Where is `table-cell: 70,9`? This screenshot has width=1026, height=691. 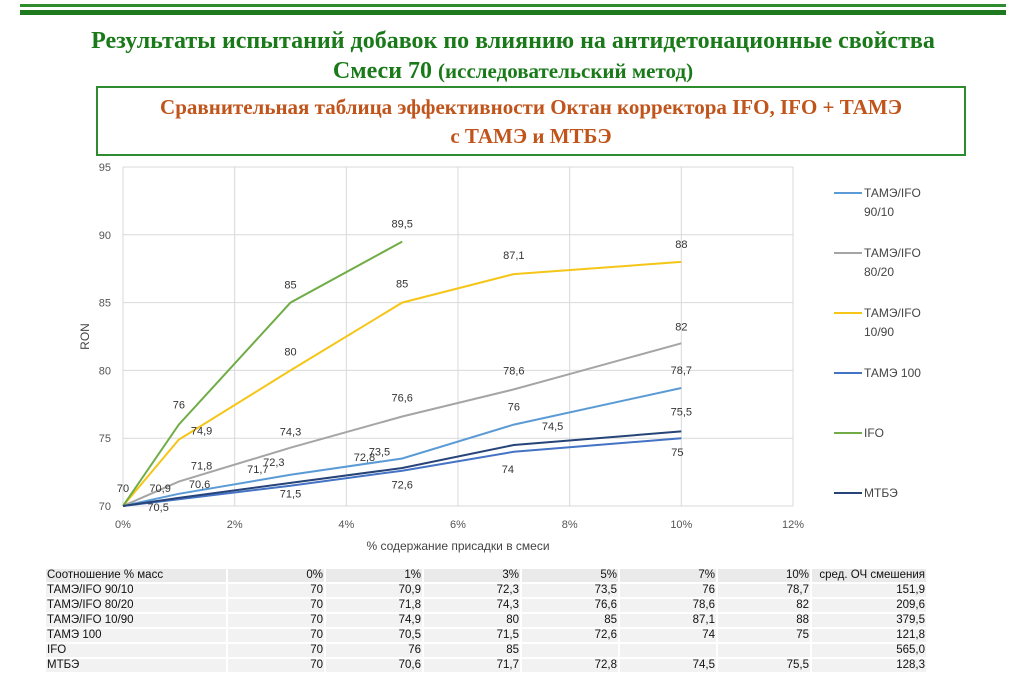 table-cell: 70,9 is located at coordinates (374, 590).